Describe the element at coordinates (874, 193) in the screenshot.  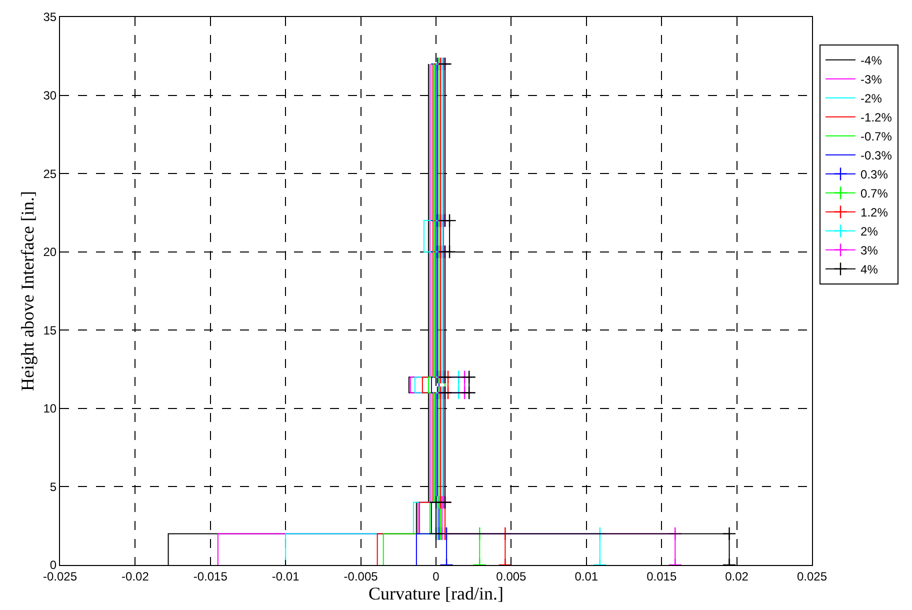
I see `legend-label: 0.7%` at that location.